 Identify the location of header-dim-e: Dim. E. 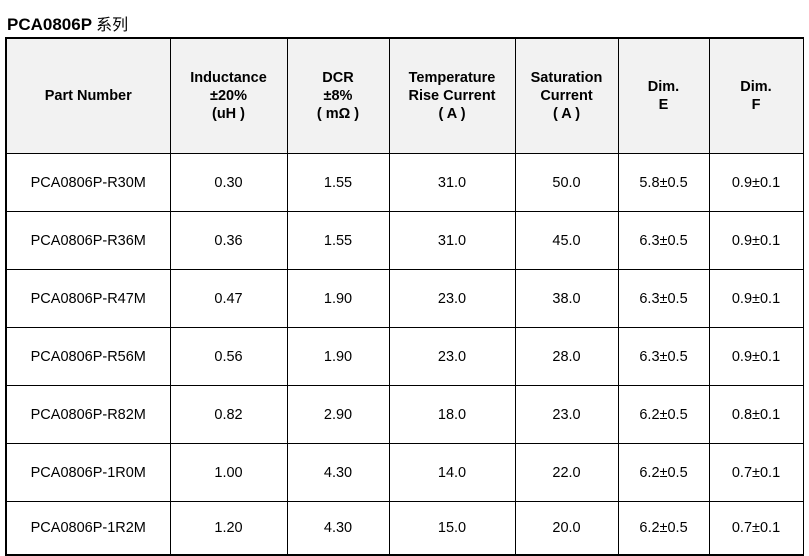
(663, 95).